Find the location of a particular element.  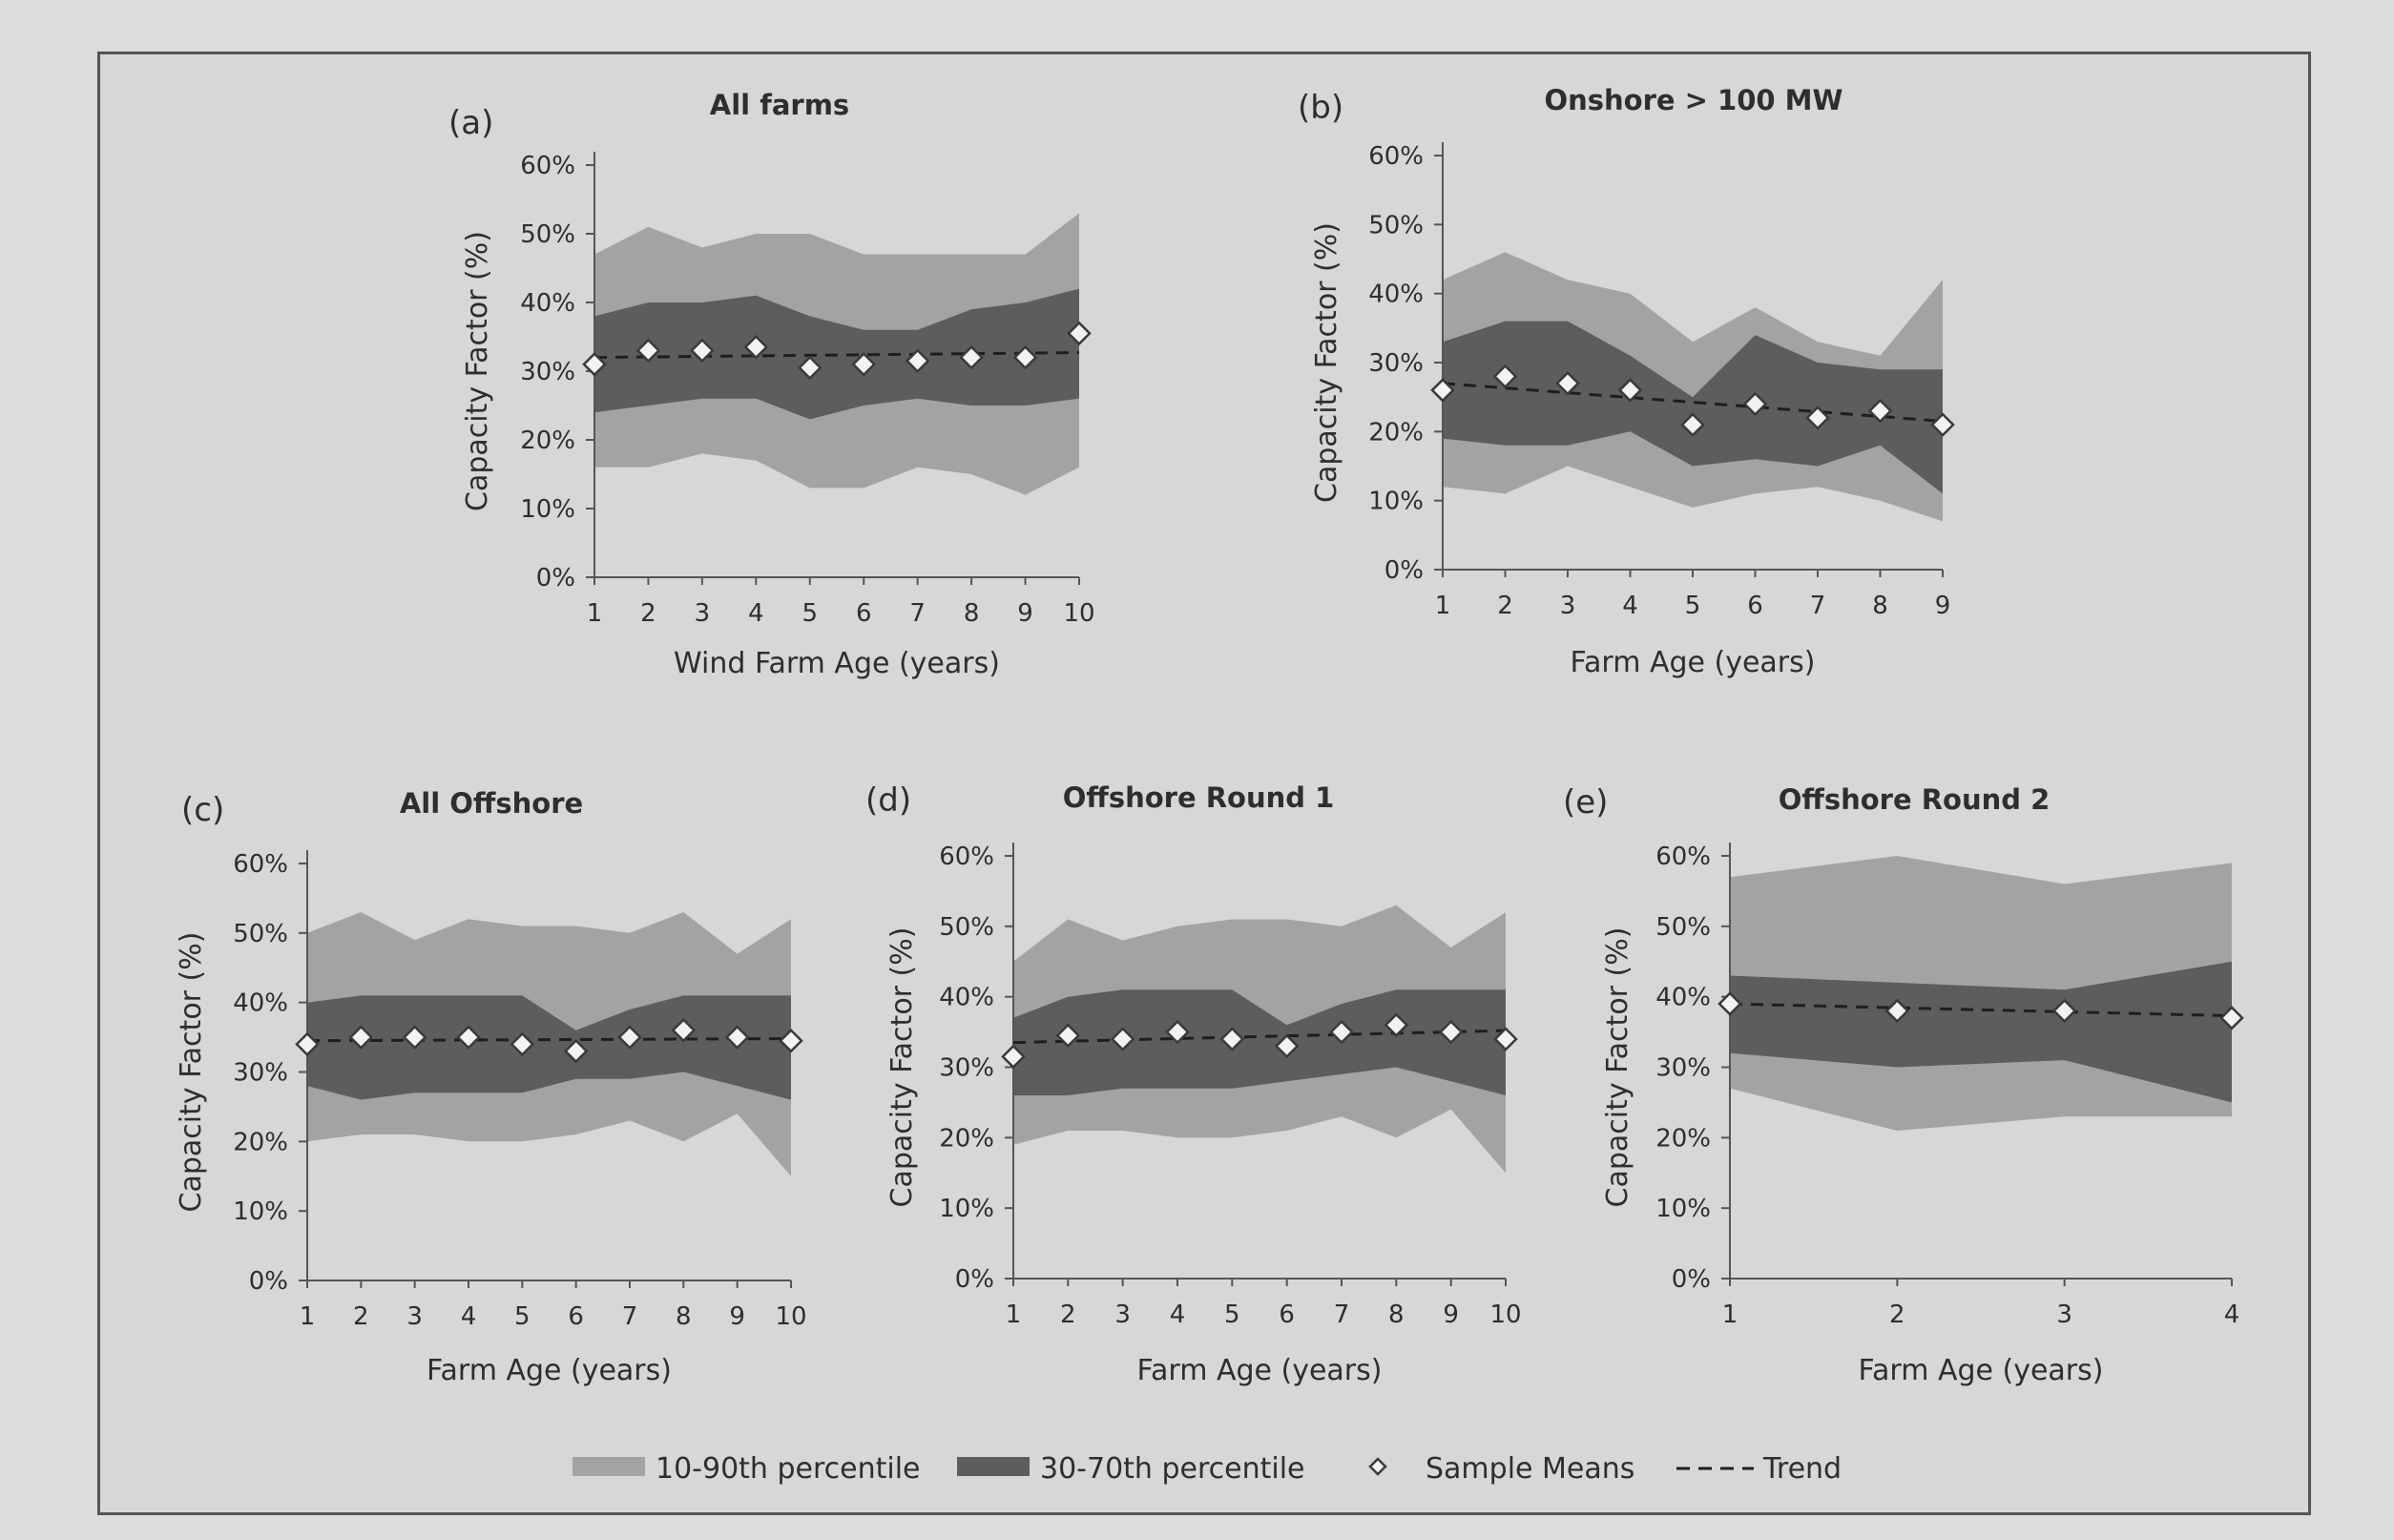

panel-letter: (c) is located at coordinates (202, 810).